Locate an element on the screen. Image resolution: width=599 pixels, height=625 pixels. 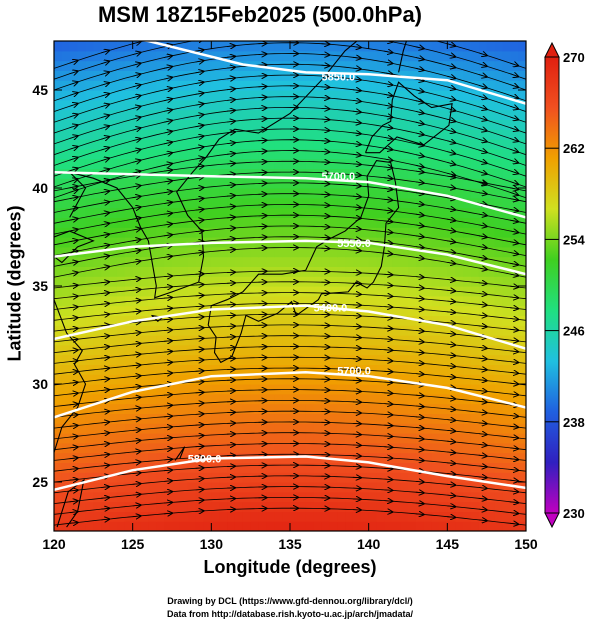
x-tick-label: 135 is located at coordinates (290, 544).